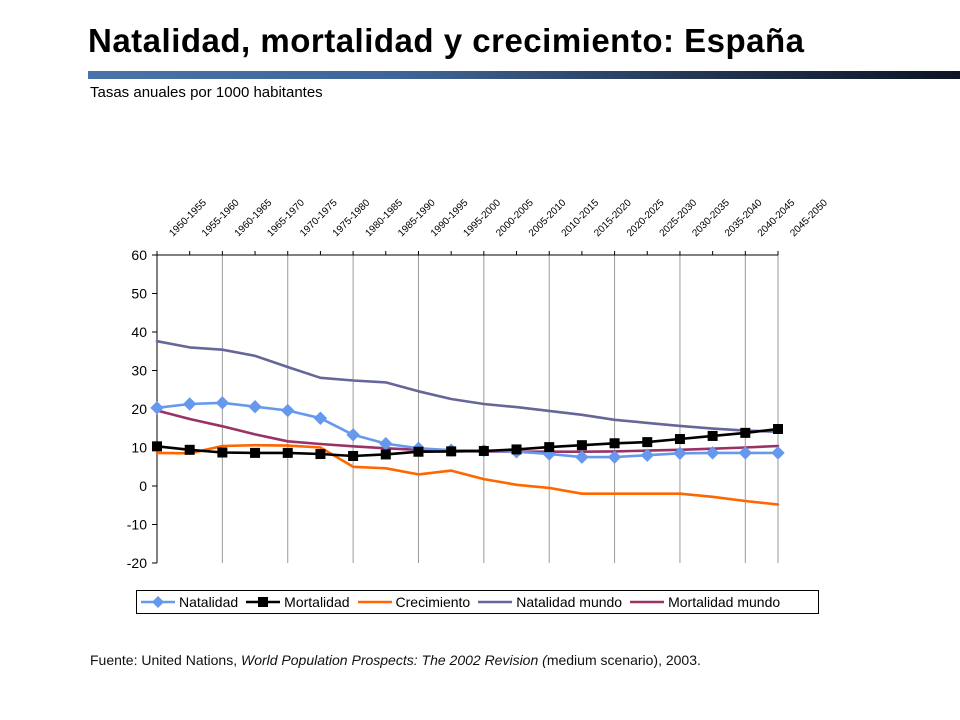 This screenshot has width=960, height=720. What do you see at coordinates (679, 660) in the screenshot?
I see `source-suffix: , 2003.` at bounding box center [679, 660].